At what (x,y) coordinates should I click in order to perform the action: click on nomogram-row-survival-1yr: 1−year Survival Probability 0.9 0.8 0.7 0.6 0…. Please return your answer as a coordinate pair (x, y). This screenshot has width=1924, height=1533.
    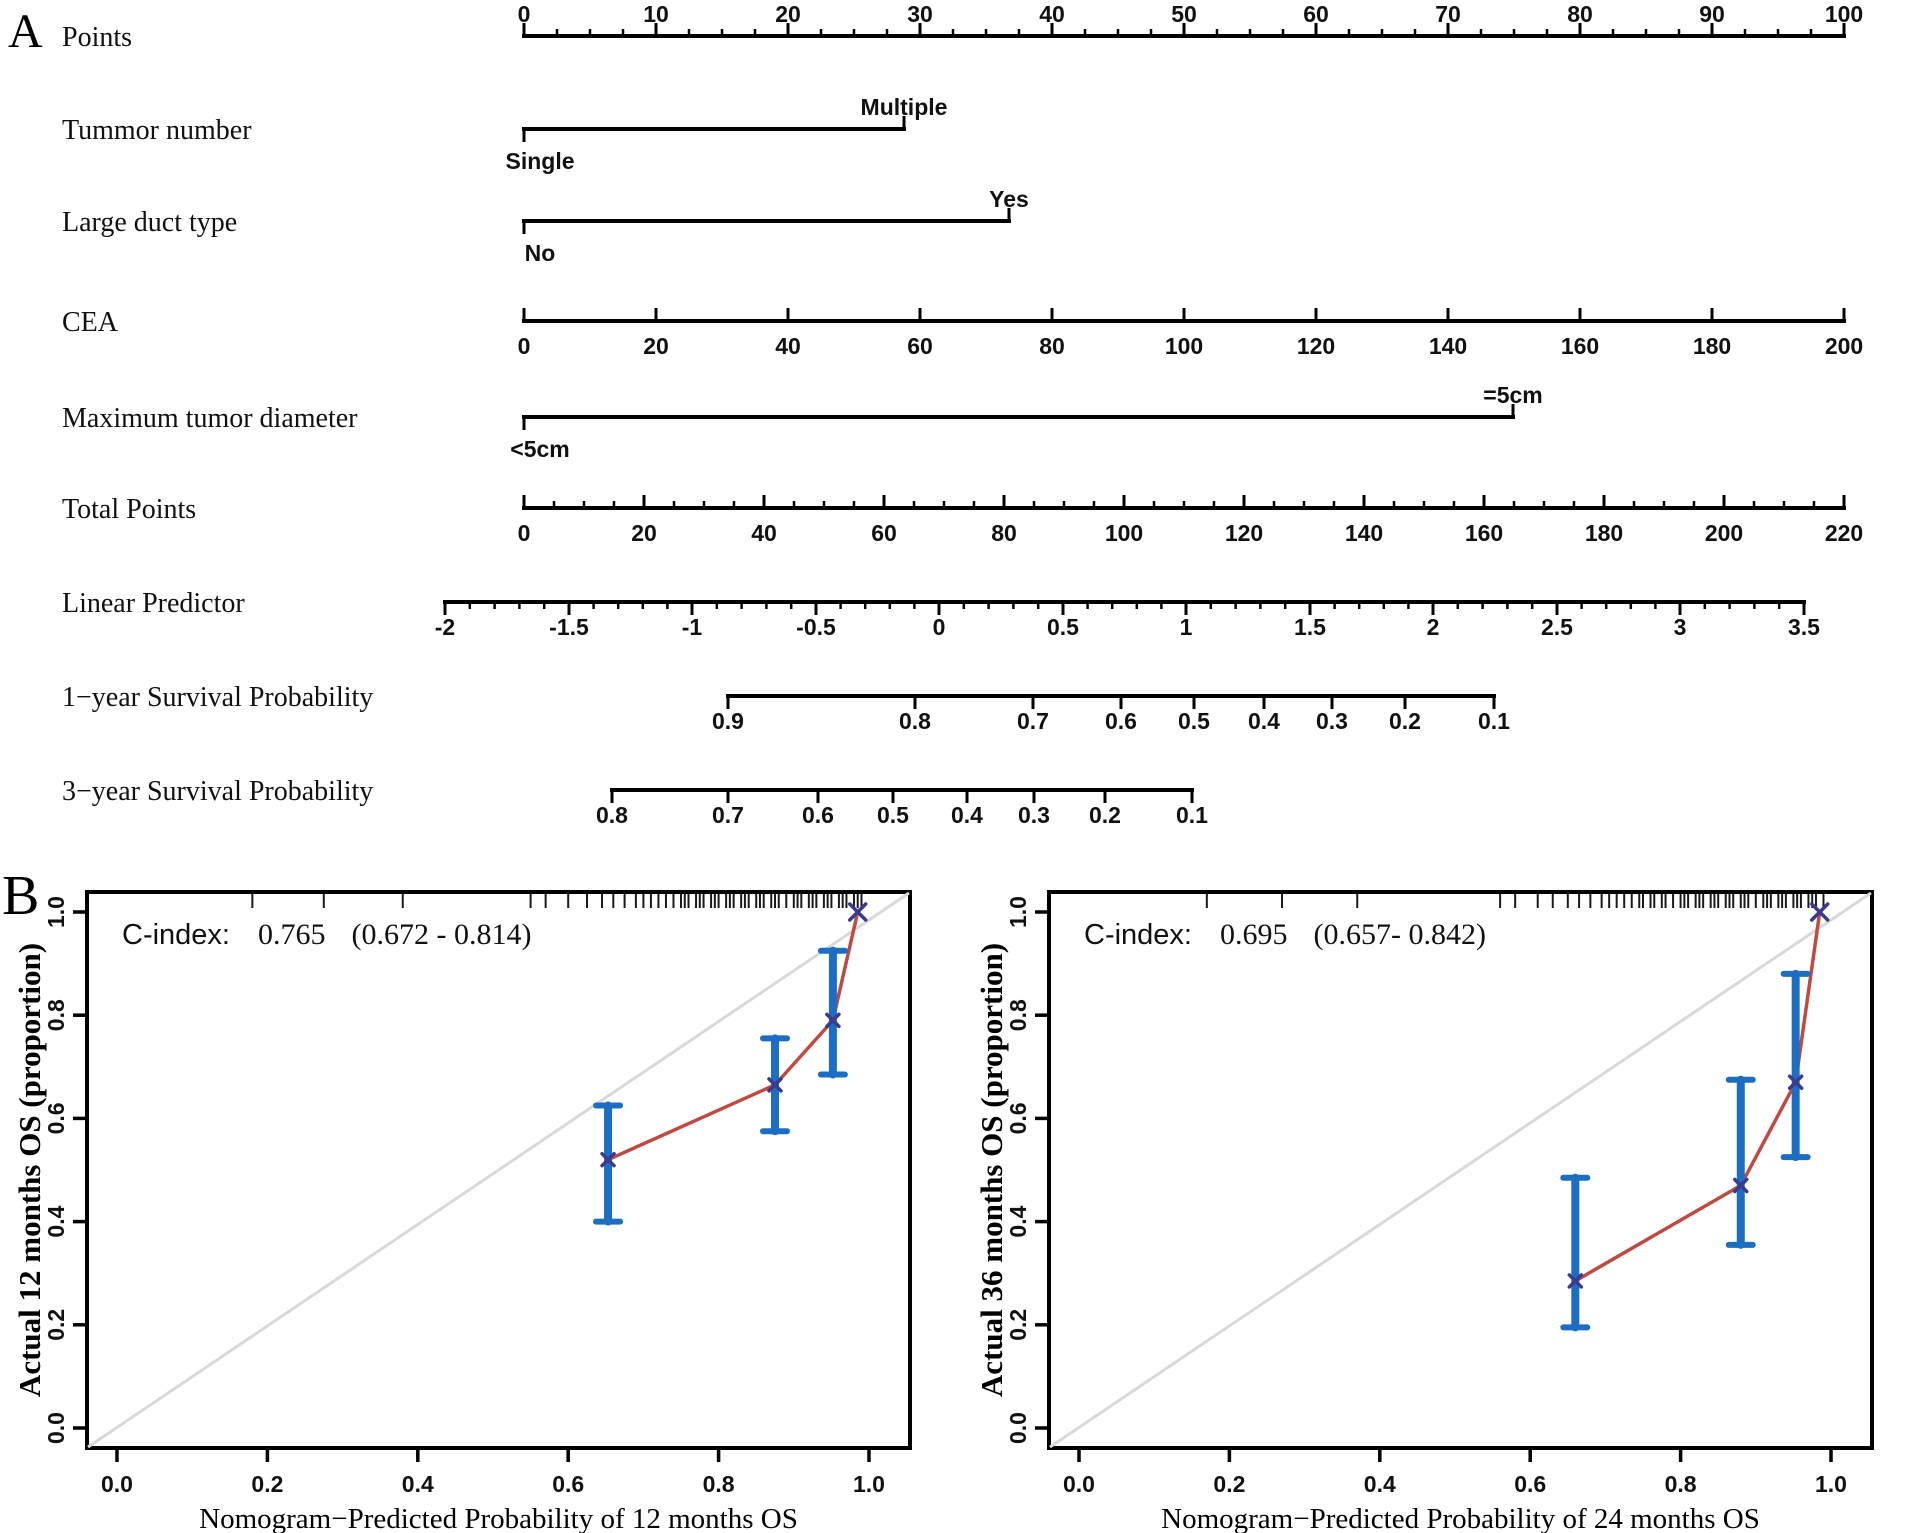
    Looking at the image, I should click on (786, 708).